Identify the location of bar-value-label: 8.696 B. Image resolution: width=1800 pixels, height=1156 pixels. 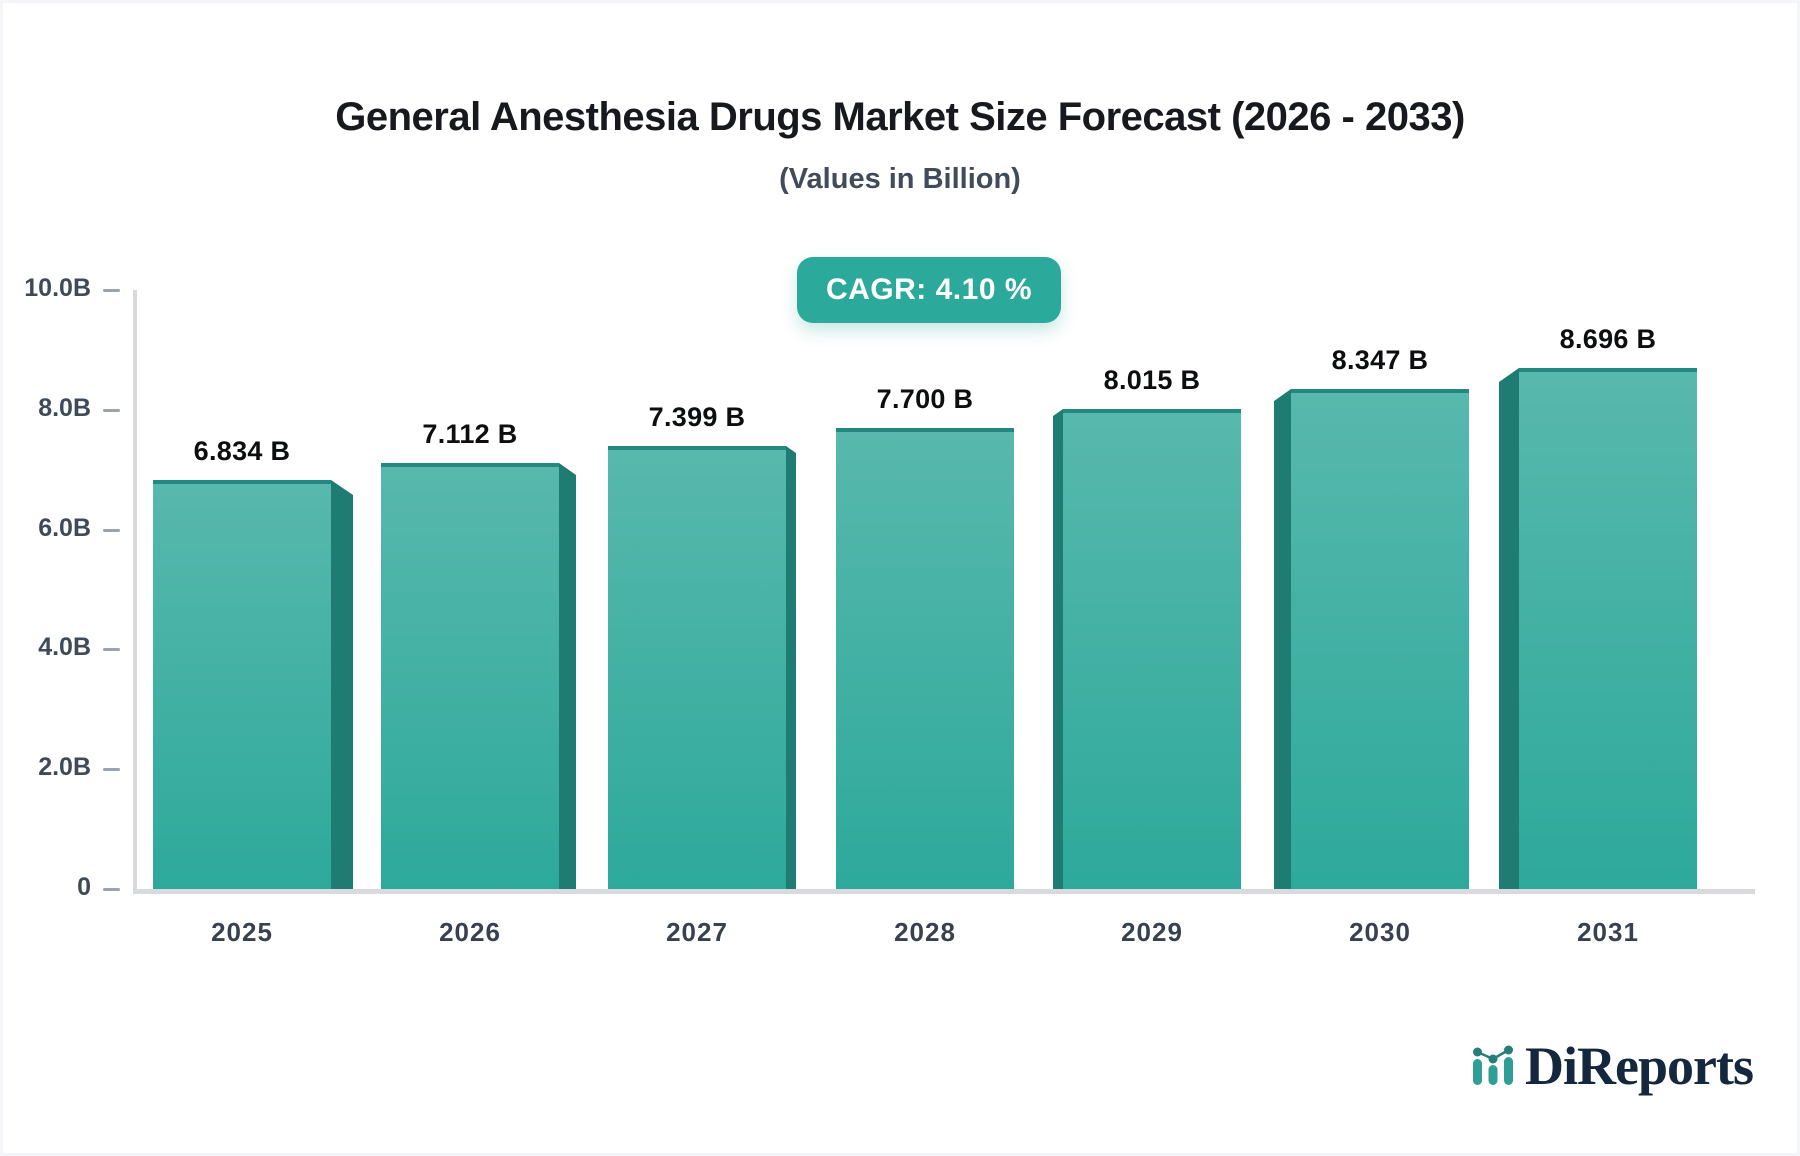
(1608, 339).